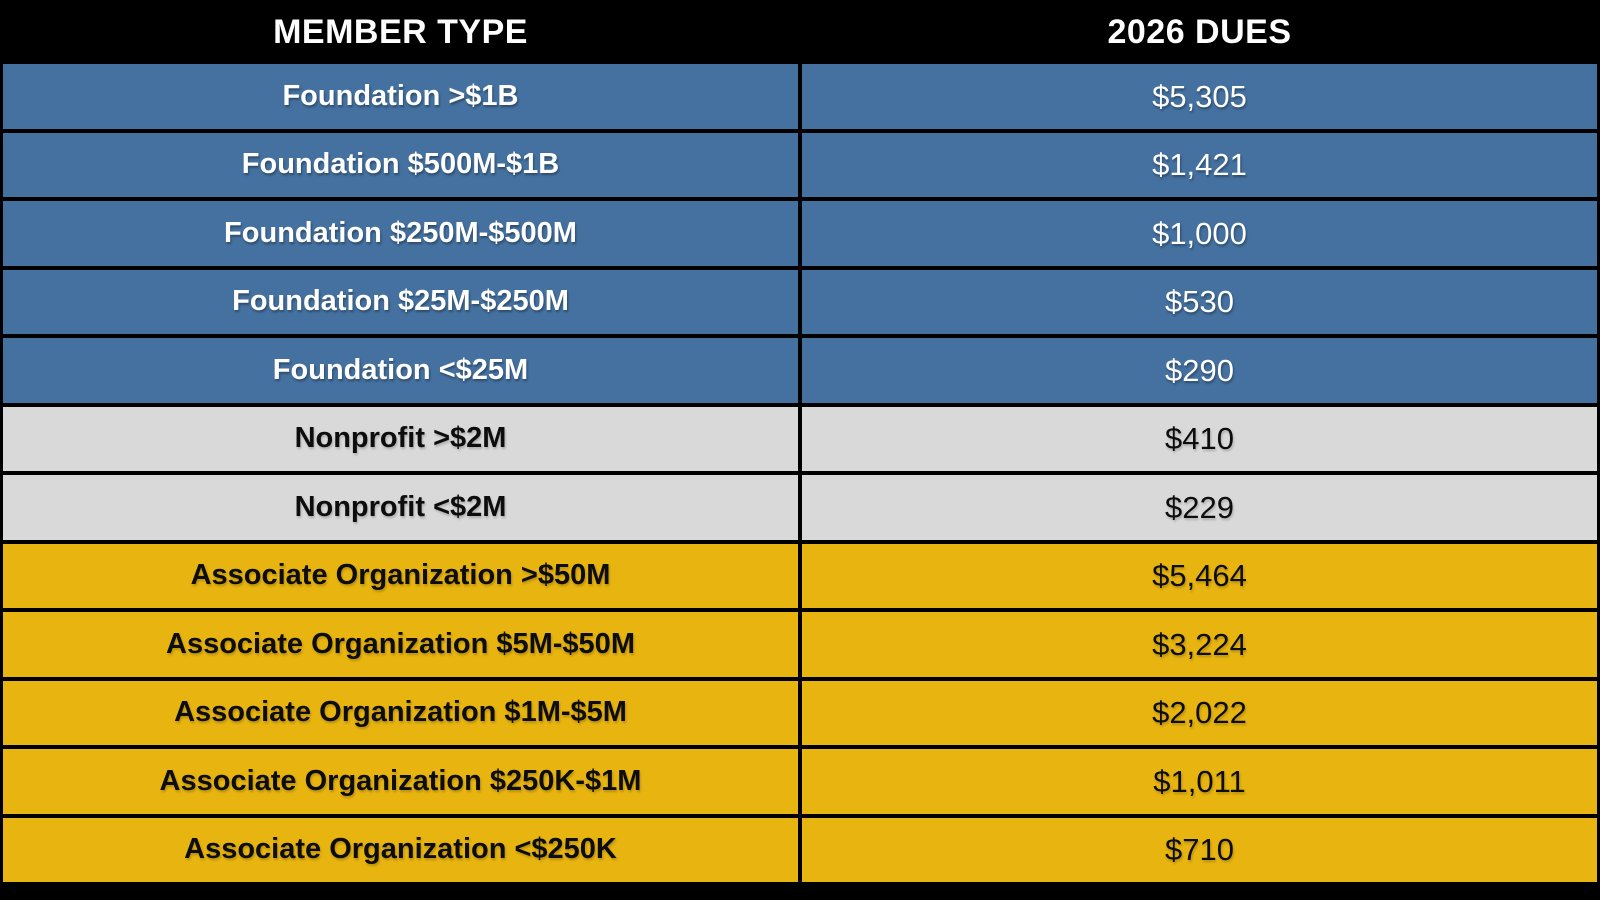 The image size is (1600, 900). I want to click on member-type-cell: Associate Organization $5M-$50M, so click(400, 644).